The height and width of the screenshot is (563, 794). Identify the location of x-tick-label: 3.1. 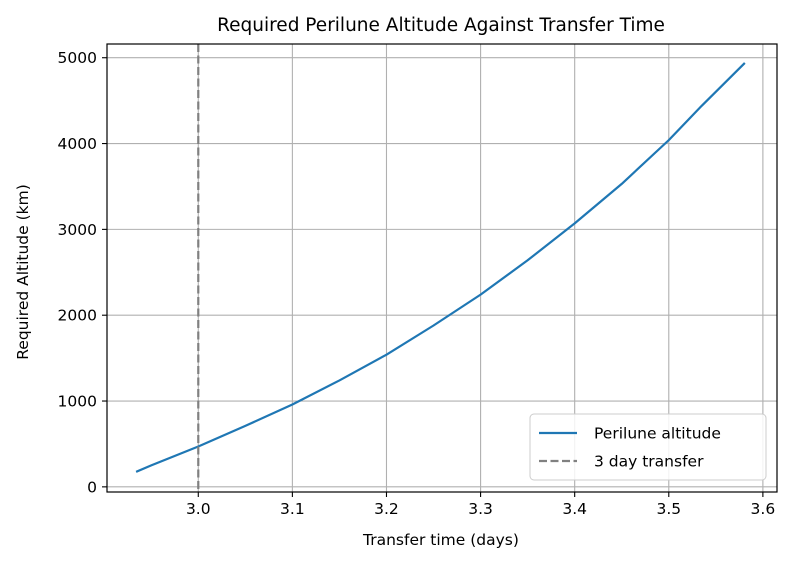
(292, 509).